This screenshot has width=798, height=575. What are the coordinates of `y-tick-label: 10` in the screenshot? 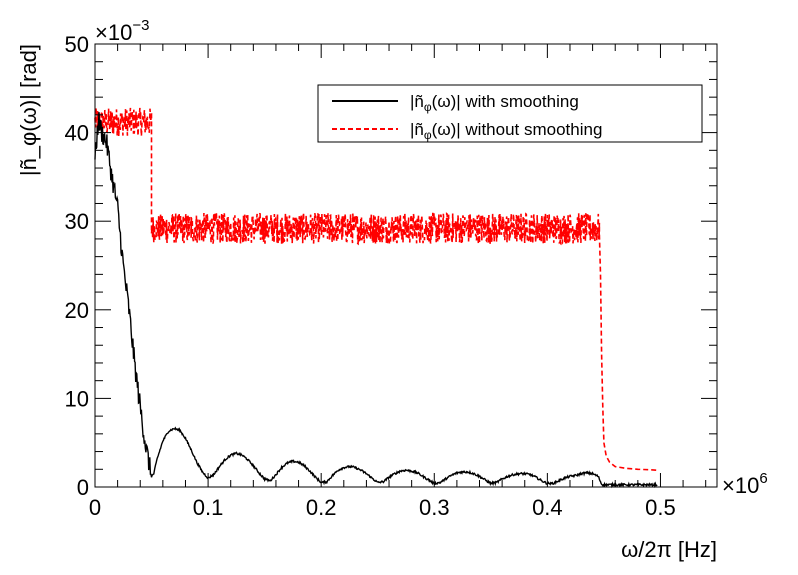 It's located at (77, 398).